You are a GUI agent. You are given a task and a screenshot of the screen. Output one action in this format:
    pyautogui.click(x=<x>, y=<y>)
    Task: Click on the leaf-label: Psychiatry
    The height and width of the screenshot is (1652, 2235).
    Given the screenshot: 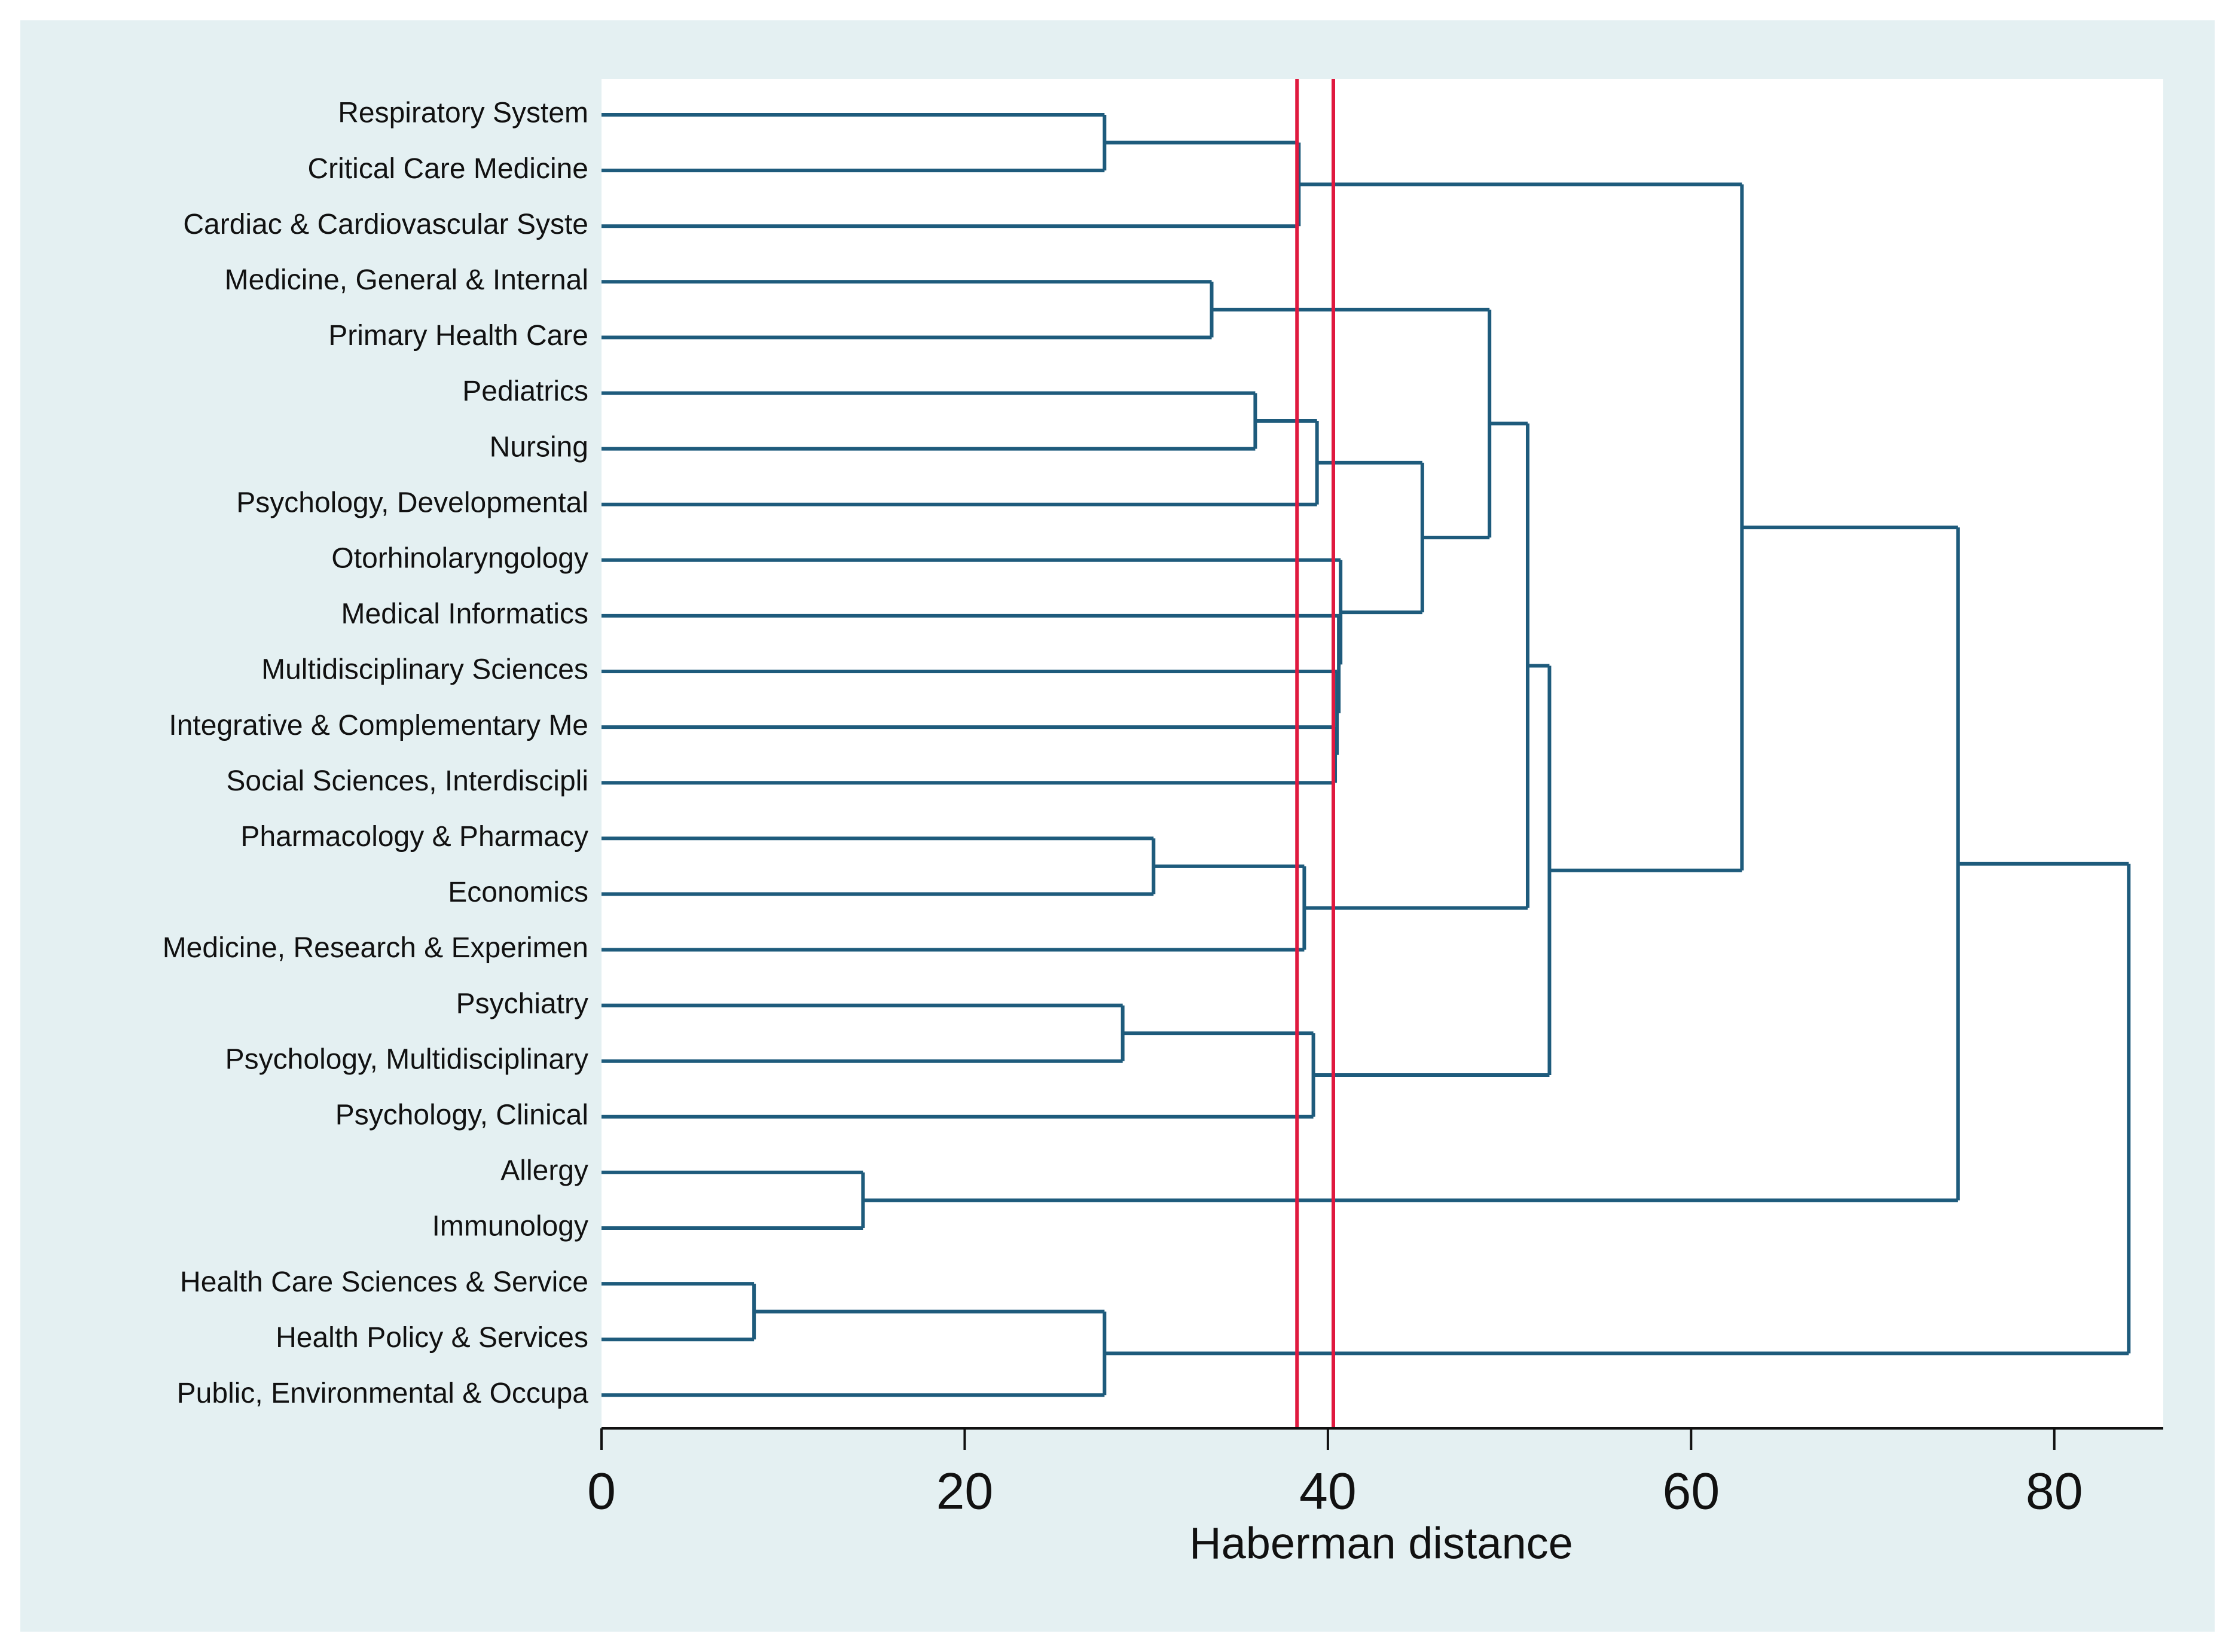 What is the action you would take?
    pyautogui.click(x=522, y=1004)
    